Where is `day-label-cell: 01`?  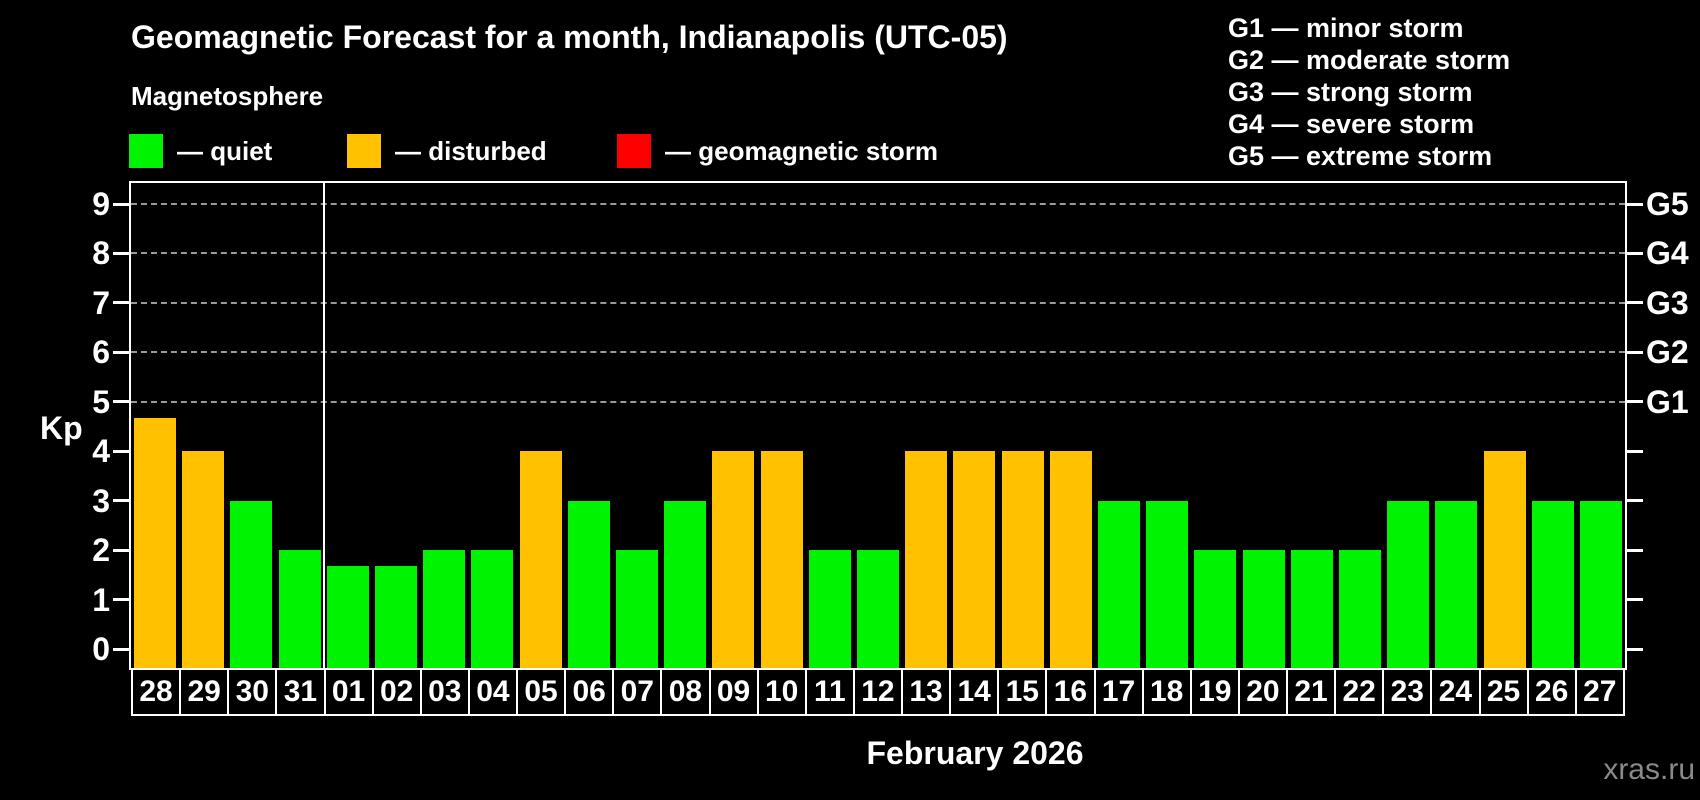 day-label-cell: 01 is located at coordinates (347, 692).